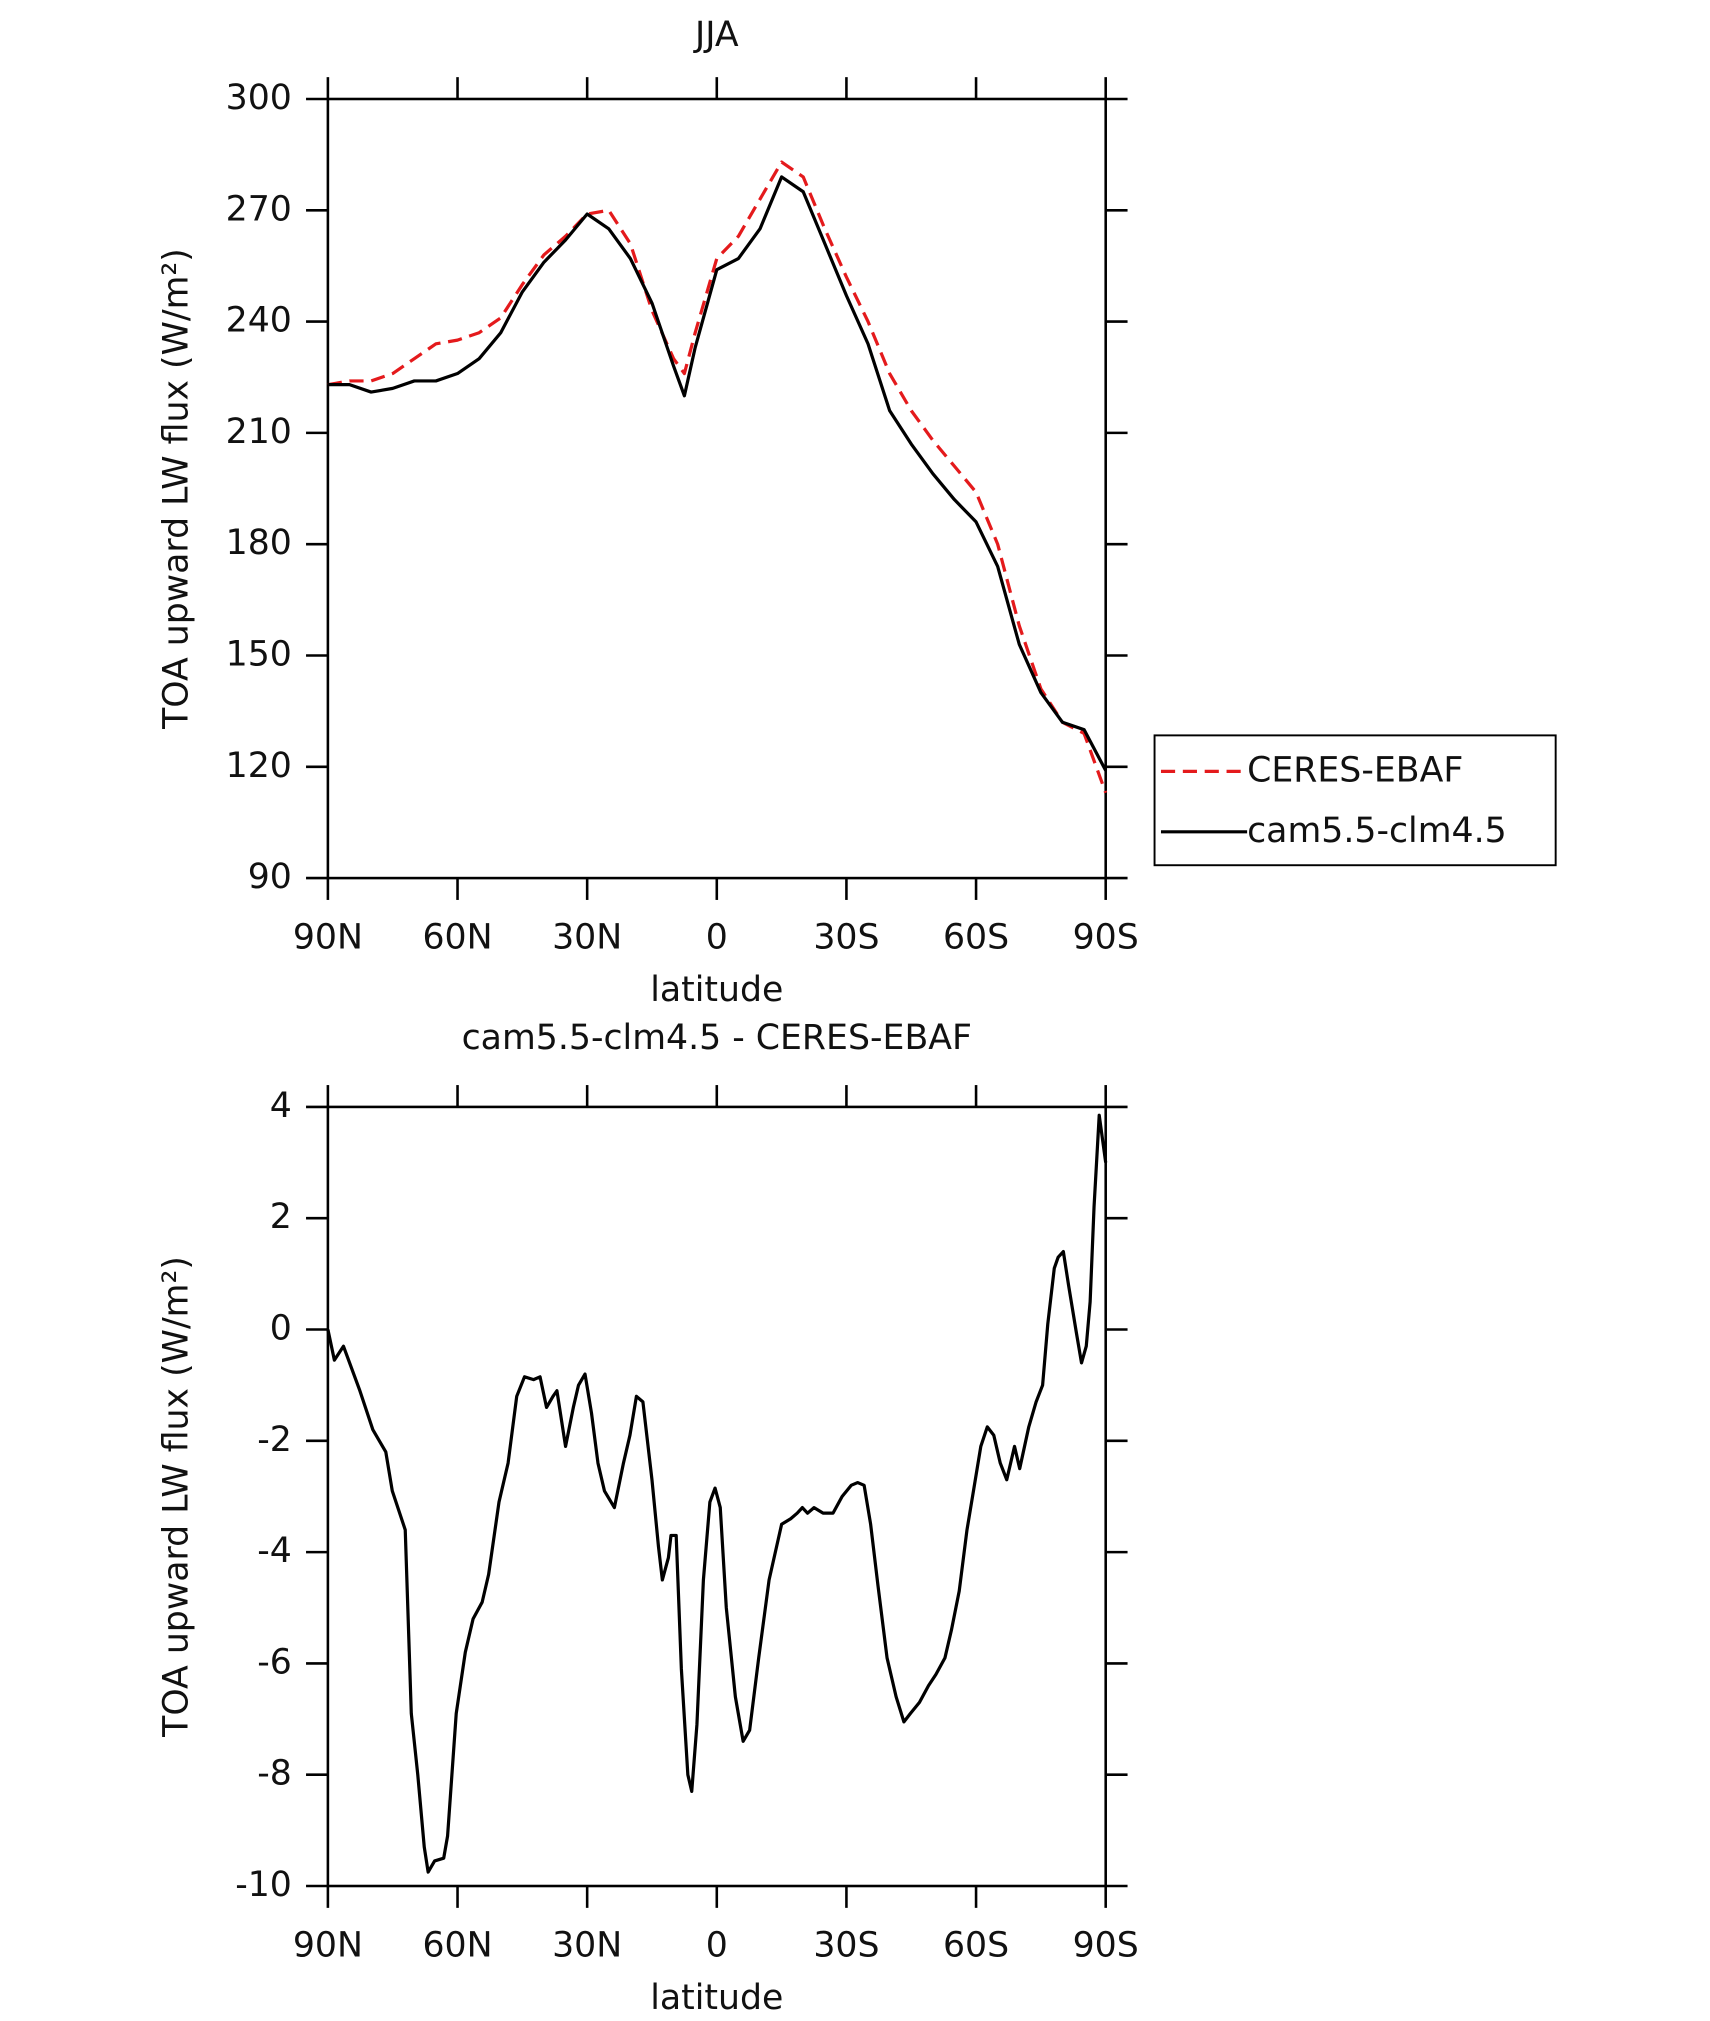 Image resolution: width=1710 pixels, height=2021 pixels. Describe the element at coordinates (281, 1217) in the screenshot. I see `y-tick-label: 2` at that location.